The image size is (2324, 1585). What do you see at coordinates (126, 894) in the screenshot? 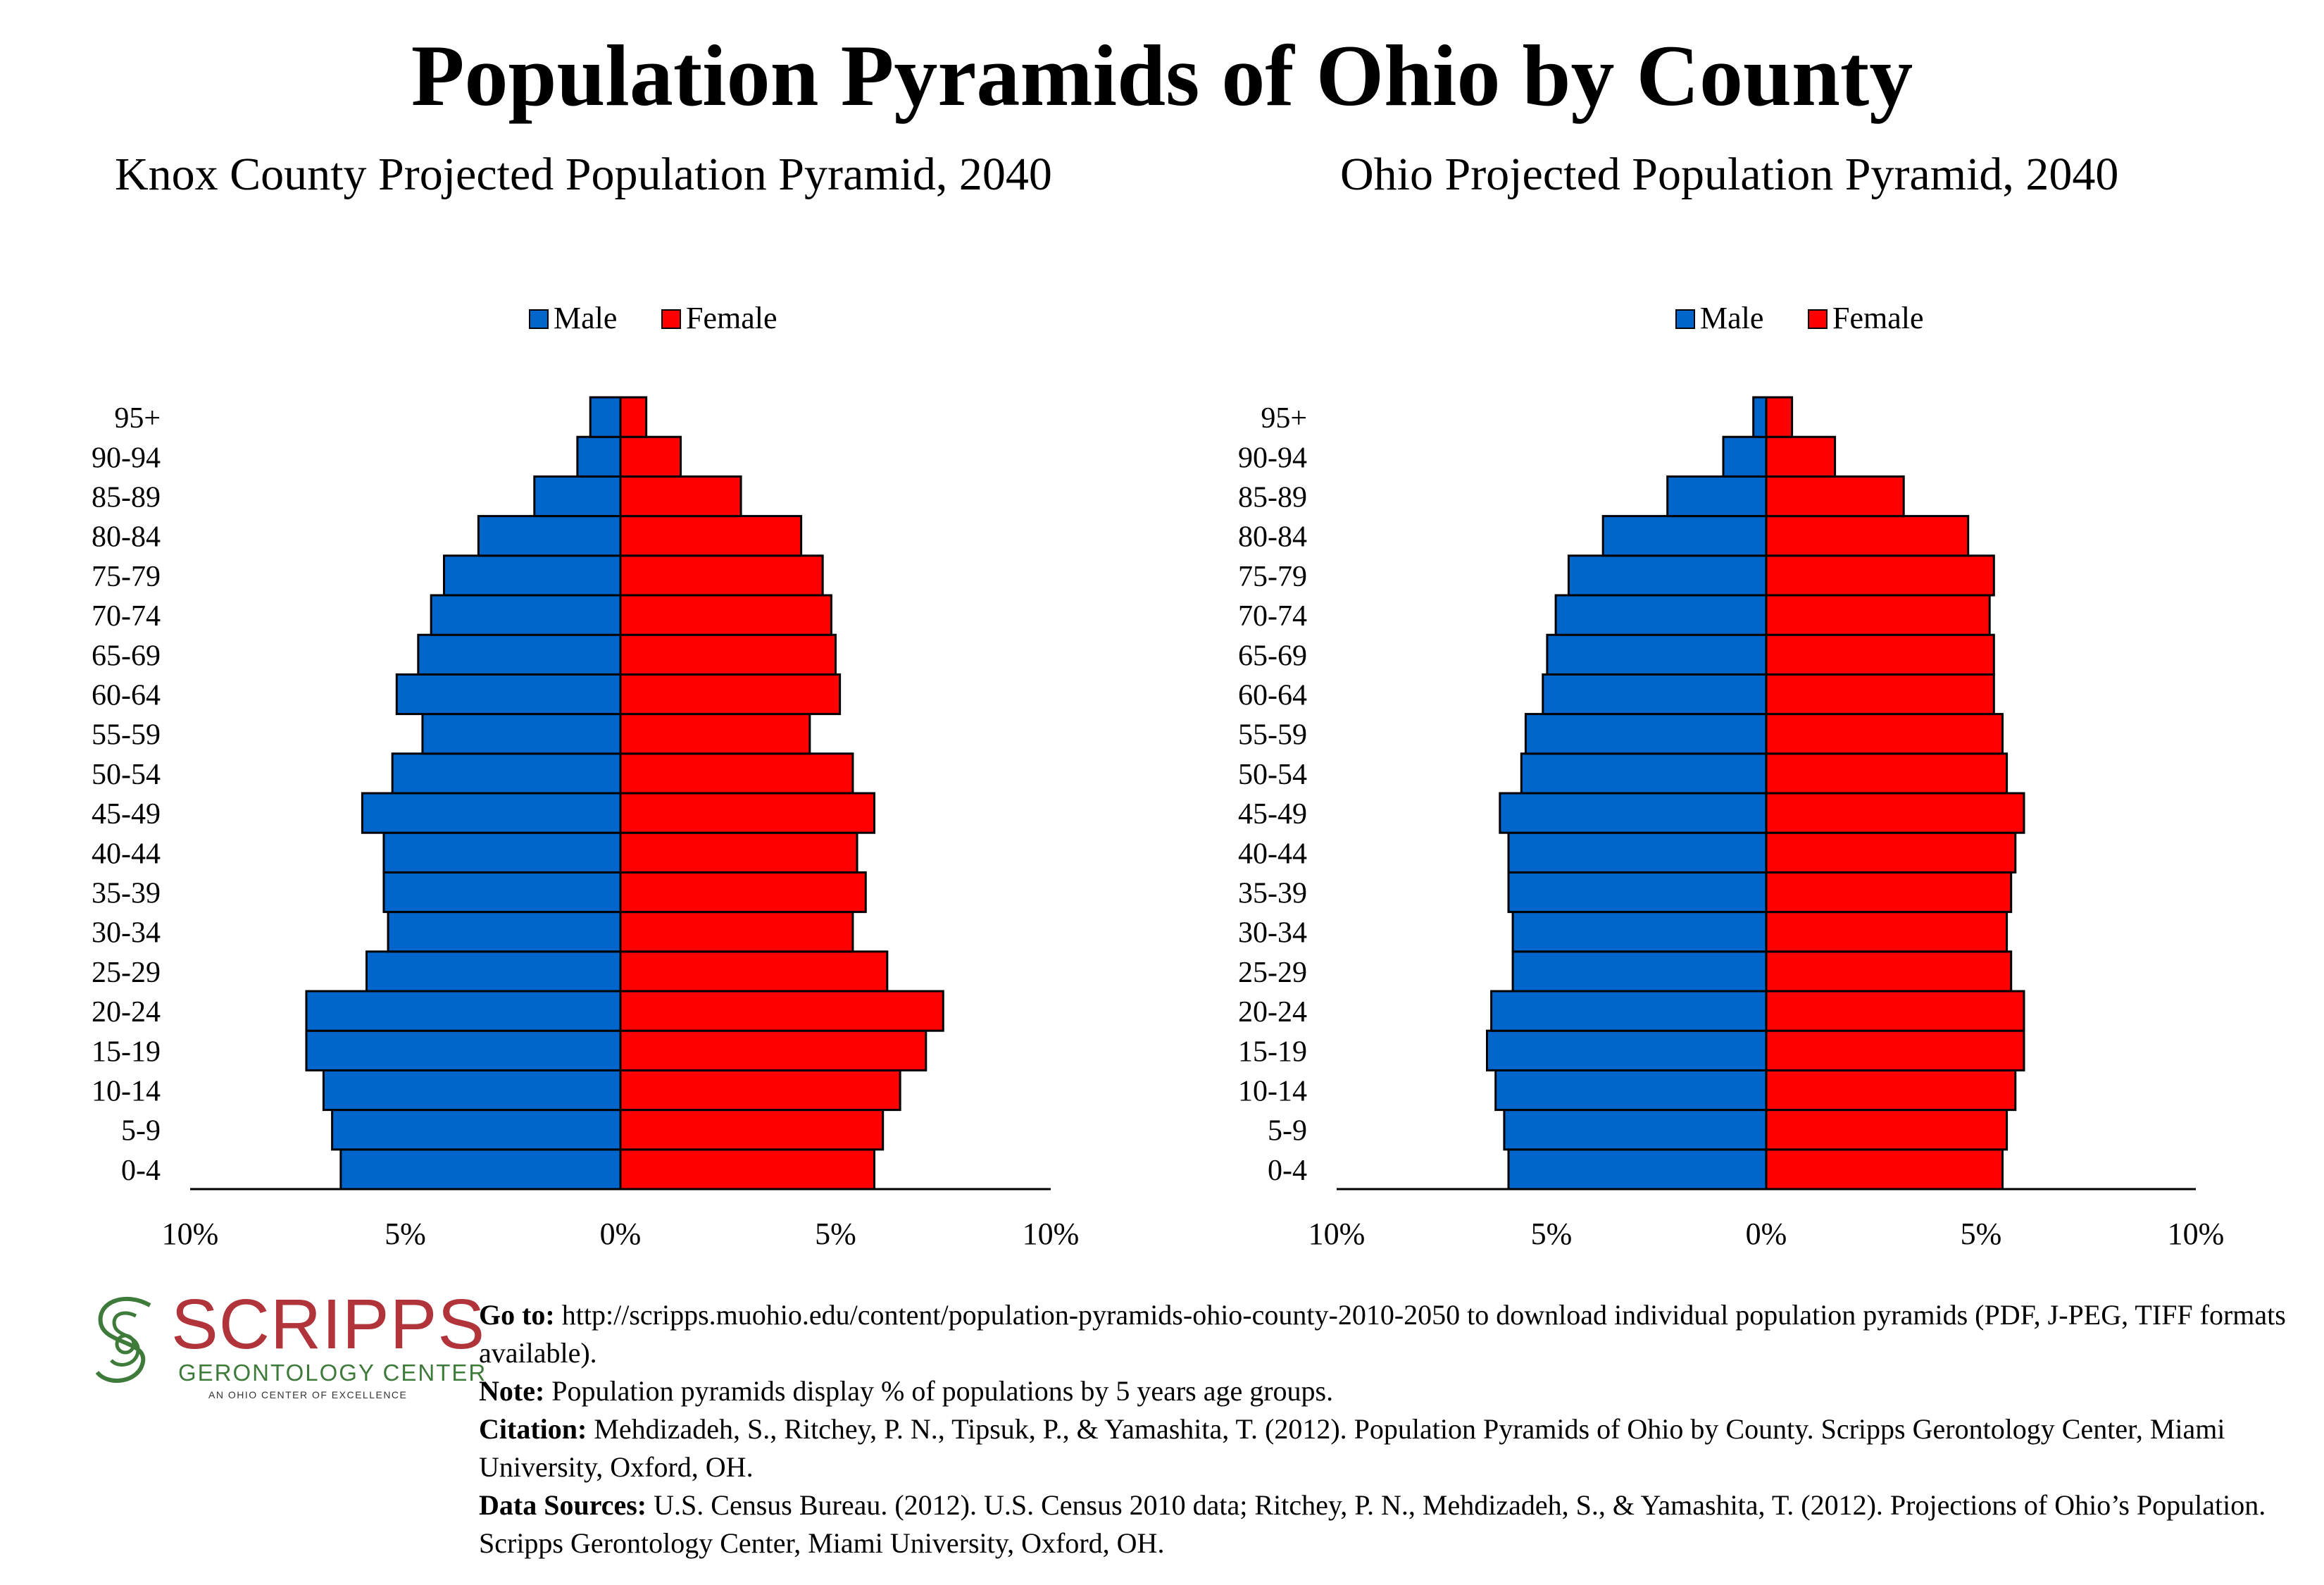
I see `knox-age-label: 35-39` at bounding box center [126, 894].